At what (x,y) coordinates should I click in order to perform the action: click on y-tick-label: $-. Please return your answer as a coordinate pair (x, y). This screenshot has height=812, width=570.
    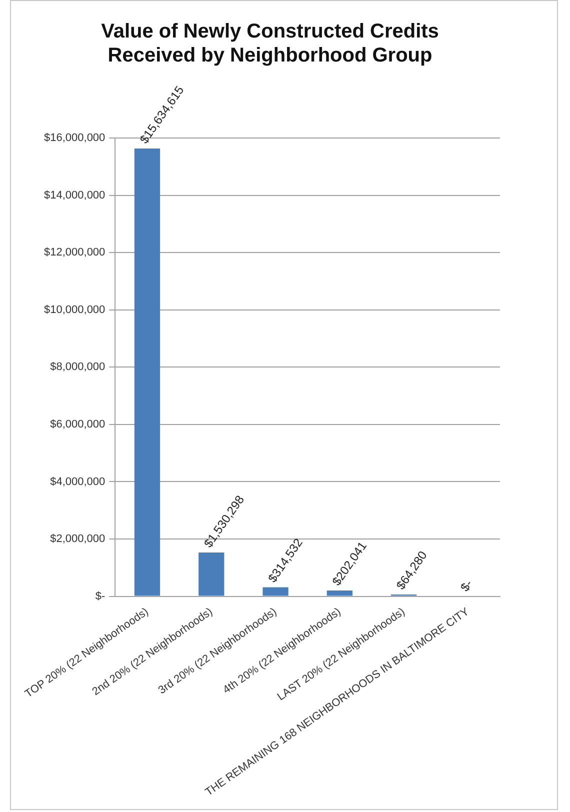
    Looking at the image, I should click on (100, 596).